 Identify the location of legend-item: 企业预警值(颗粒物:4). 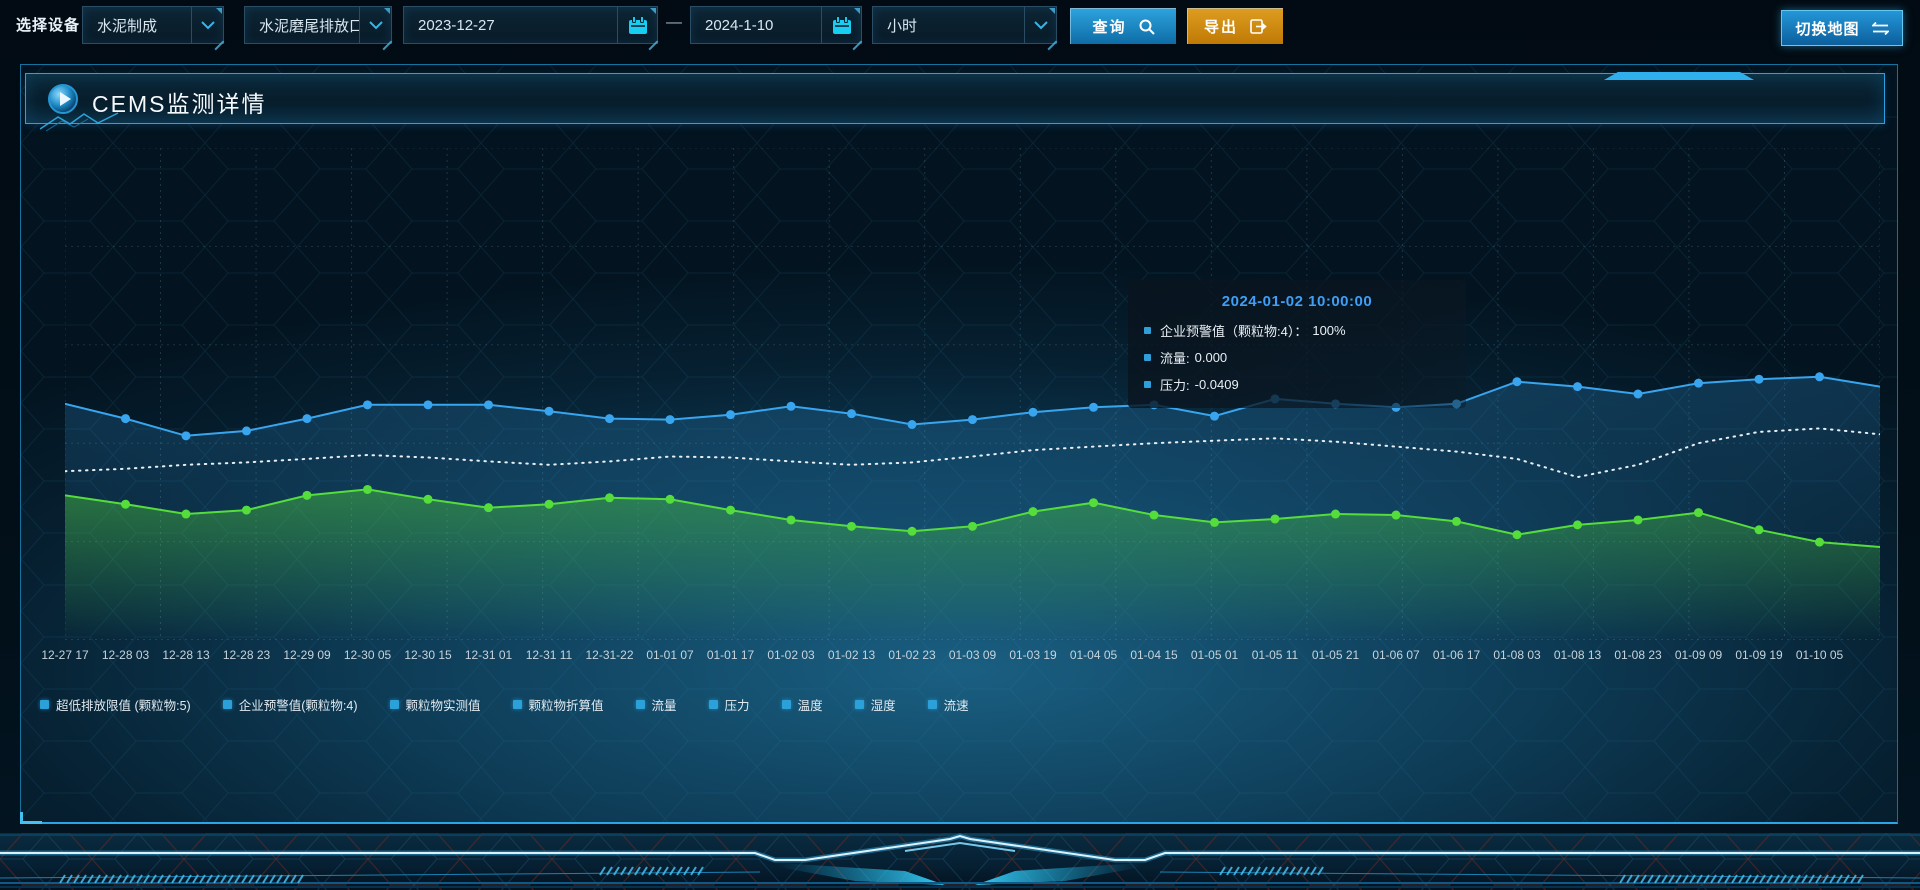
(290, 704).